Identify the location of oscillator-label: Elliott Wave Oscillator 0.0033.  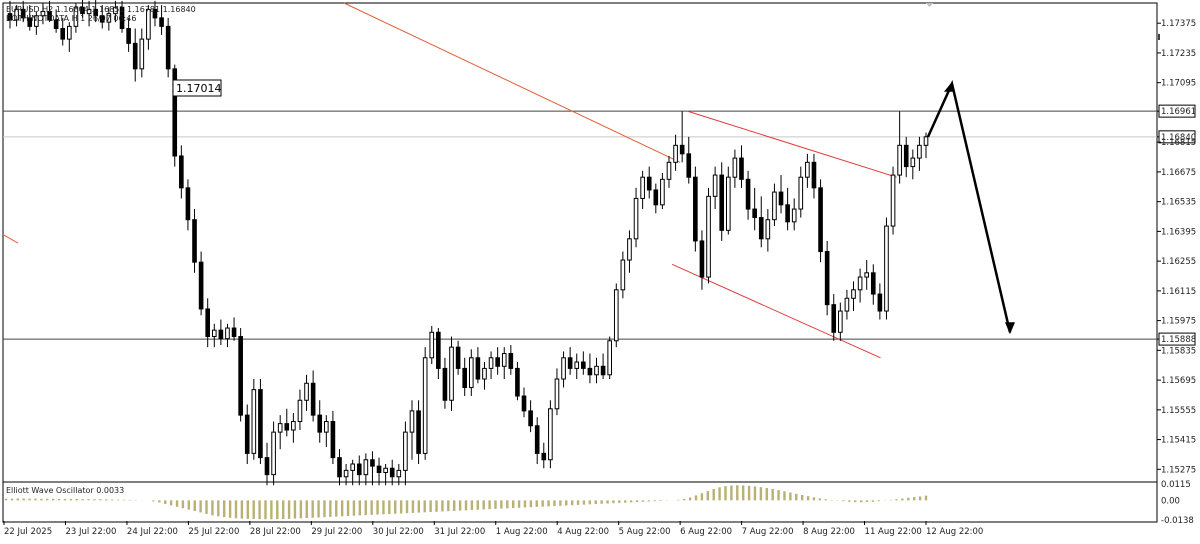
(65, 490).